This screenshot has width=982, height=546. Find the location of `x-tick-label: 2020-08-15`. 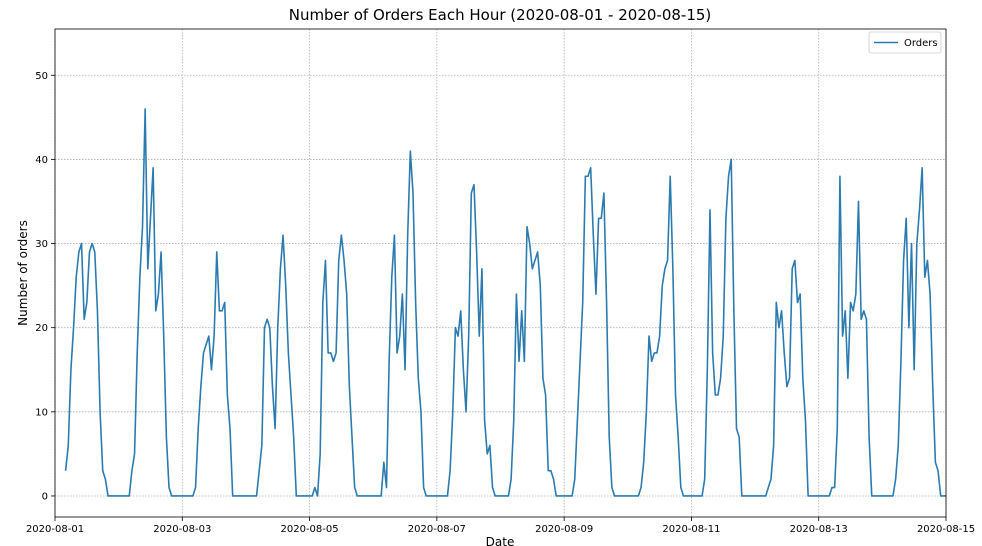

x-tick-label: 2020-08-15 is located at coordinates (946, 529).